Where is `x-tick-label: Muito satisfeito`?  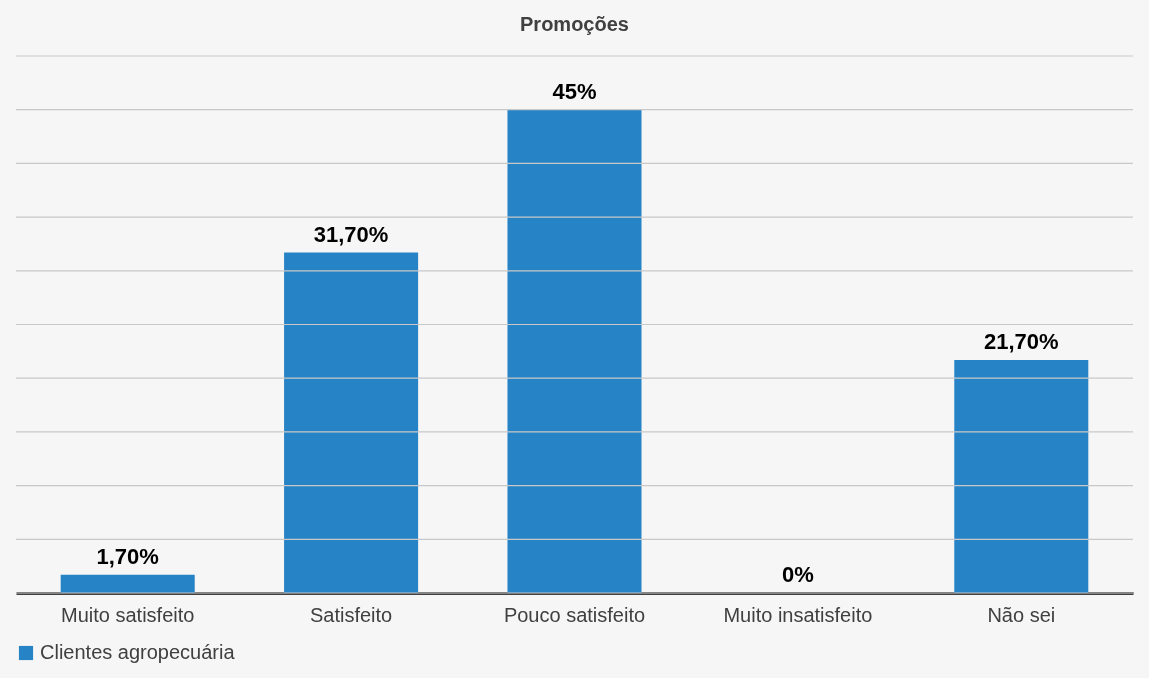 x-tick-label: Muito satisfeito is located at coordinates (128, 614).